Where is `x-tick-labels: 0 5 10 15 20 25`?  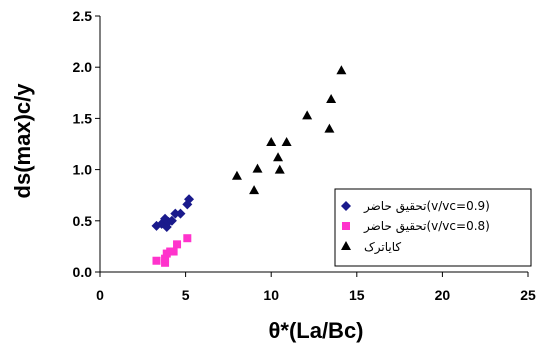 x-tick-labels: 0 5 10 15 20 25 is located at coordinates (316, 295).